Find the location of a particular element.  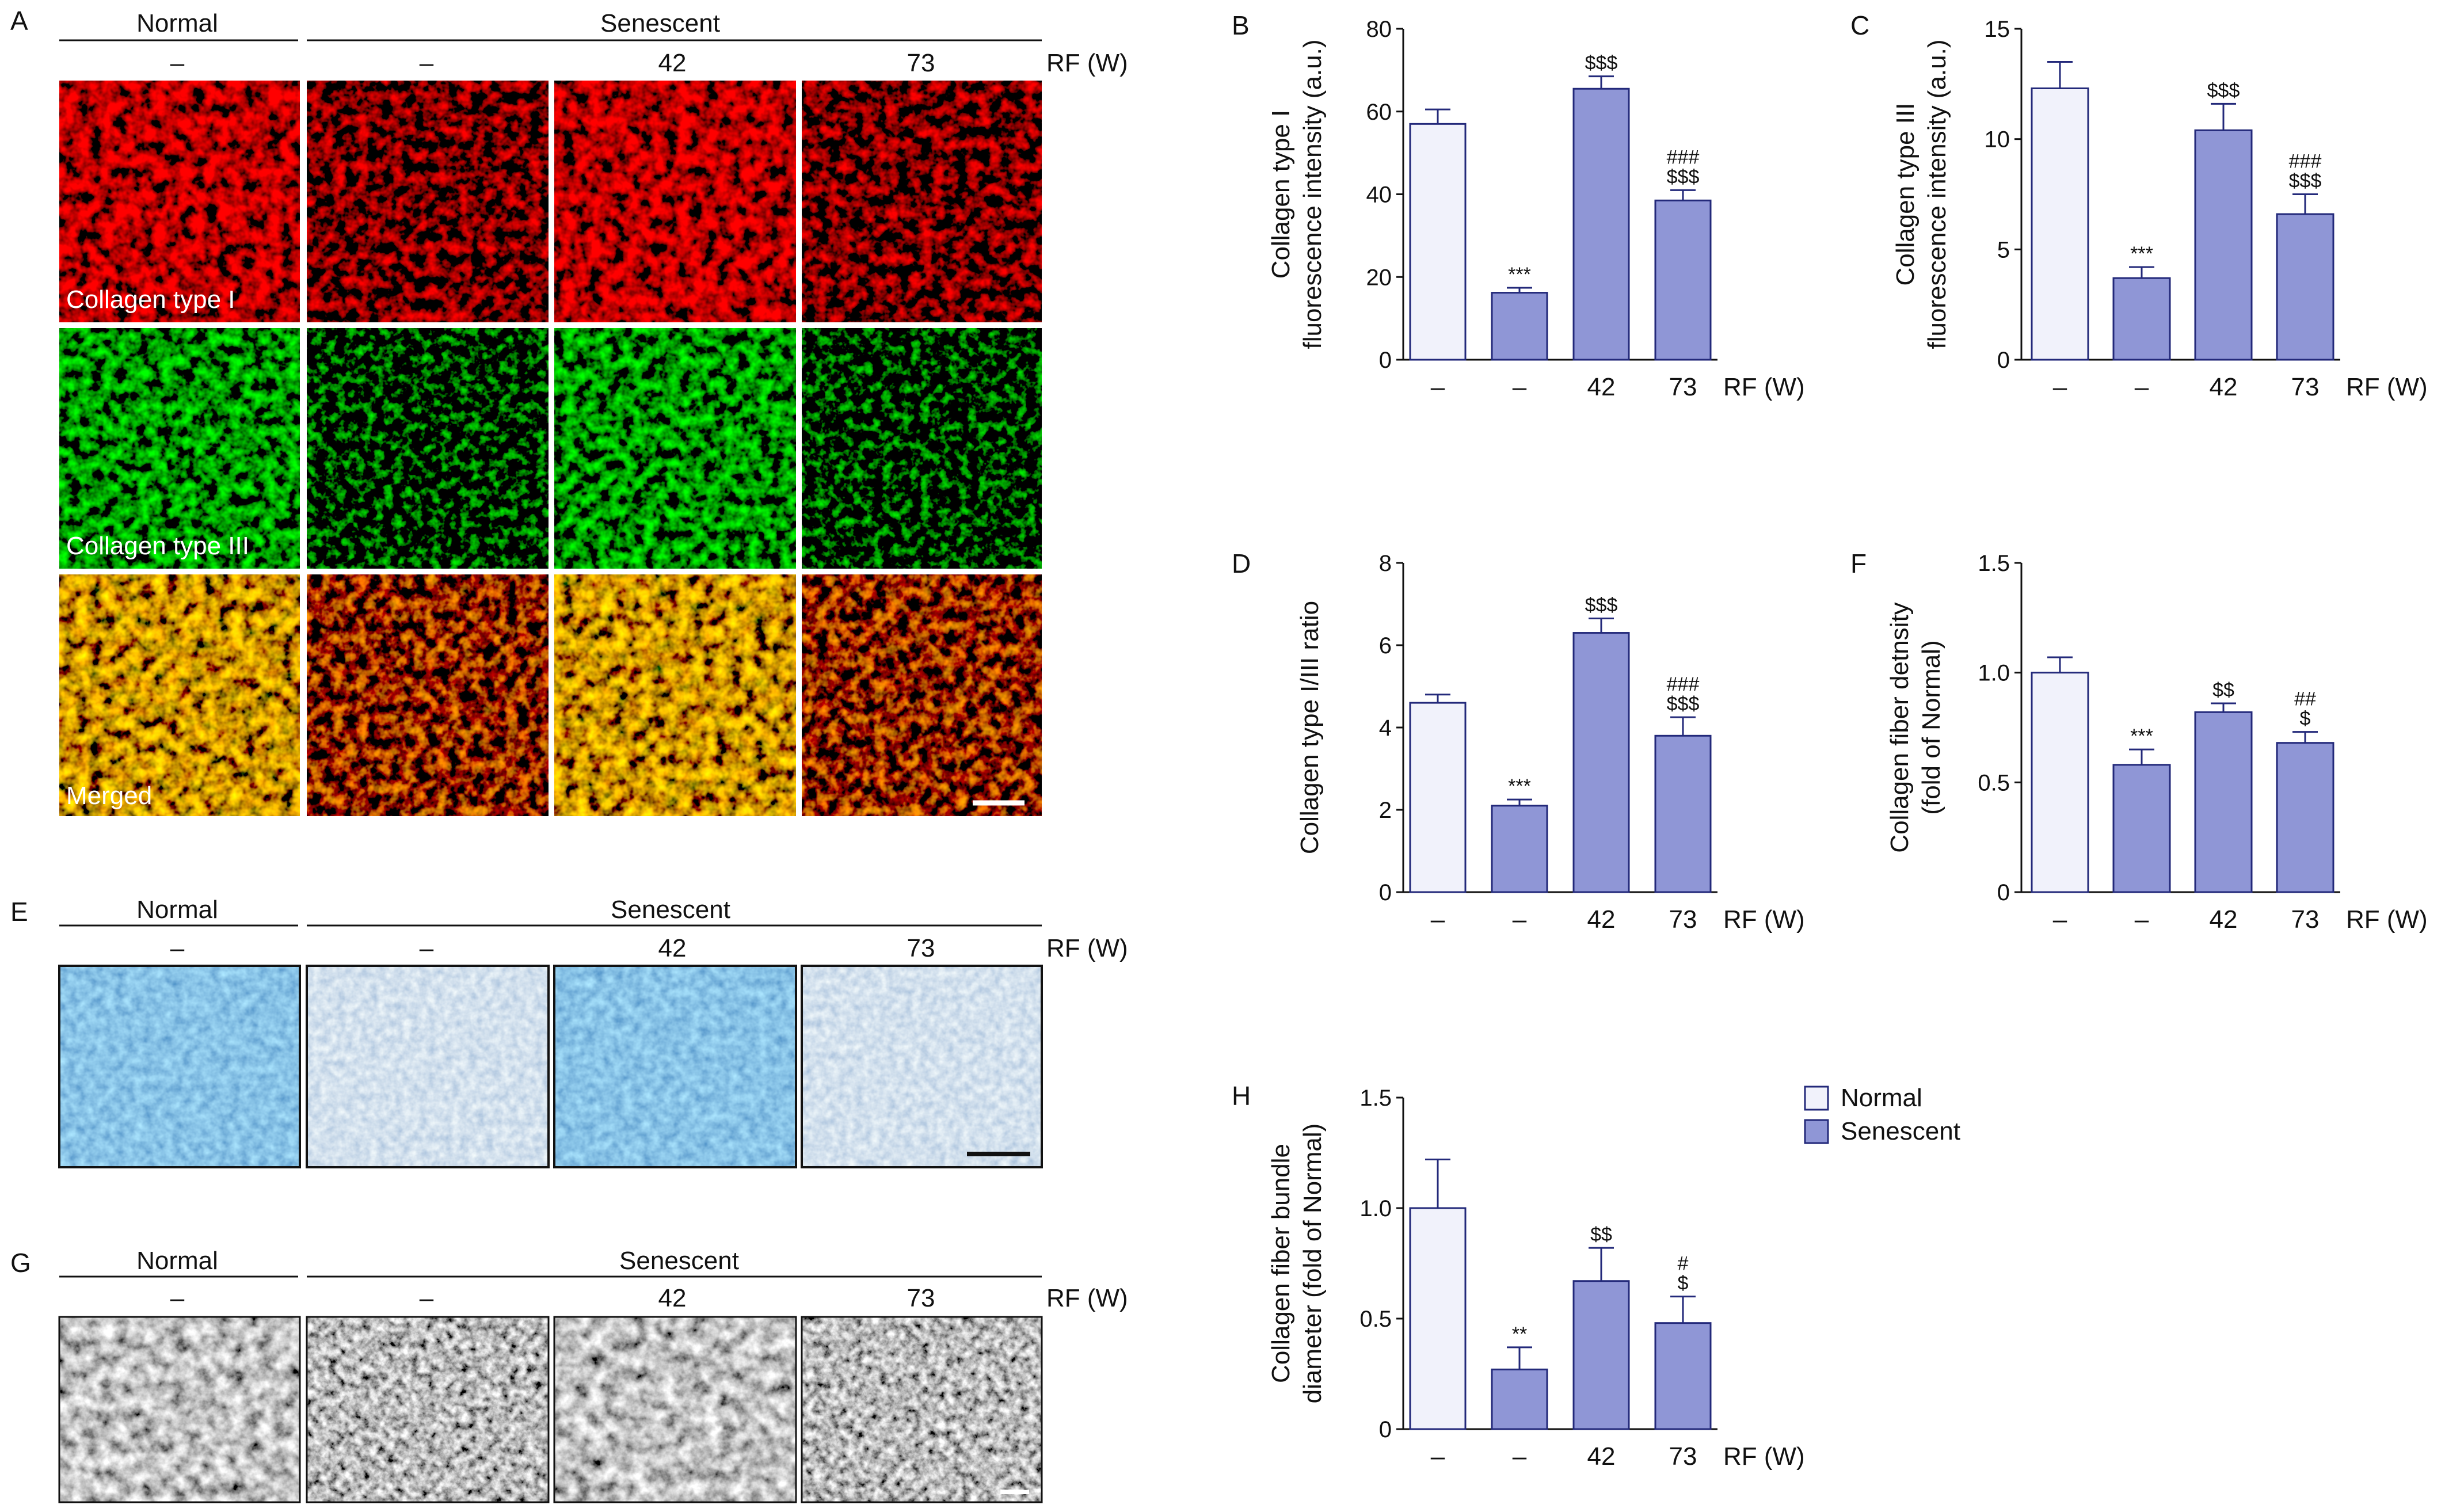

col-label-control-g: – is located at coordinates (427, 1298).